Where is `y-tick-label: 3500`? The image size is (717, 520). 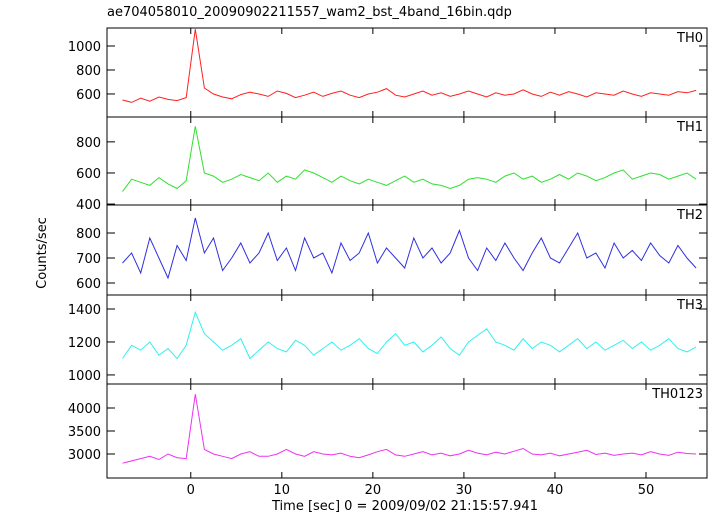 y-tick-label: 3500 is located at coordinates (84, 432).